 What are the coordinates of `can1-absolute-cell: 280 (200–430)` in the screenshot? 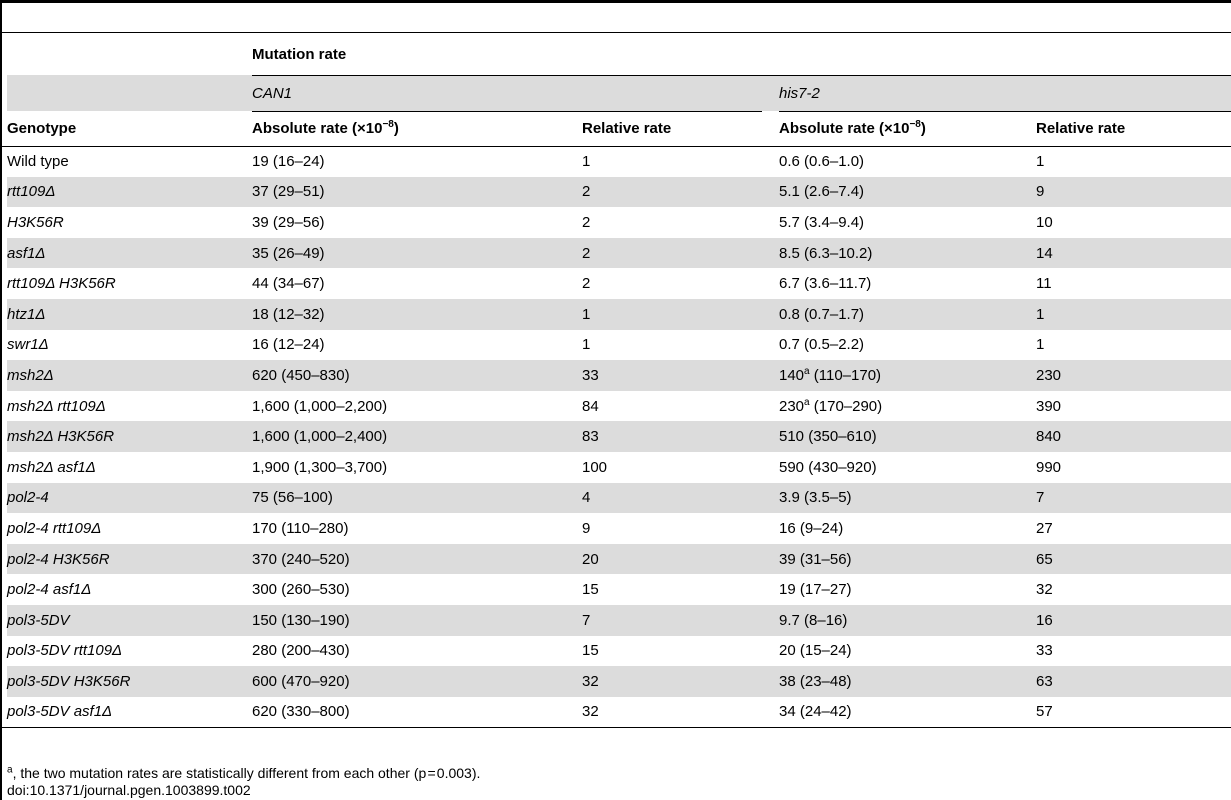 It's located at (301, 651).